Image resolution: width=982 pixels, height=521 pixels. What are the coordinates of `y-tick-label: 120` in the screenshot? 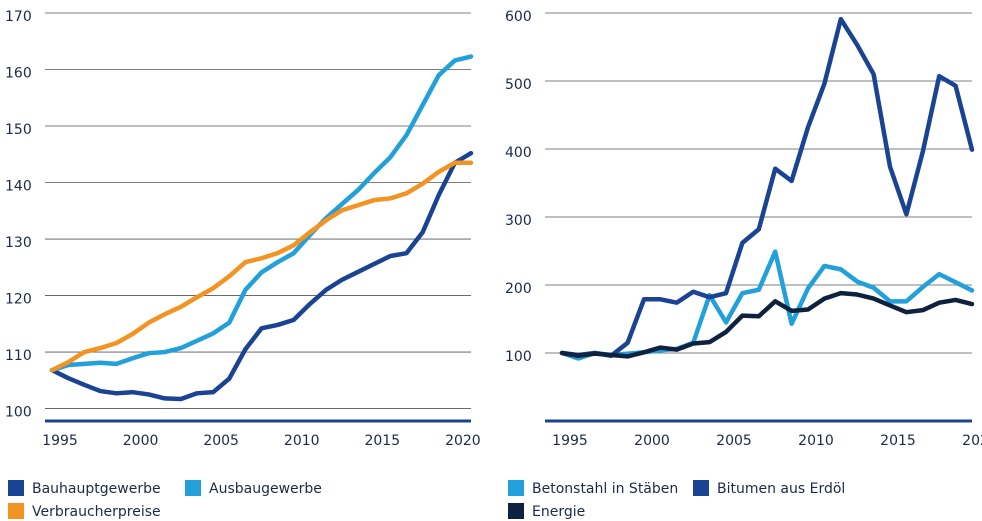 It's located at (18, 300).